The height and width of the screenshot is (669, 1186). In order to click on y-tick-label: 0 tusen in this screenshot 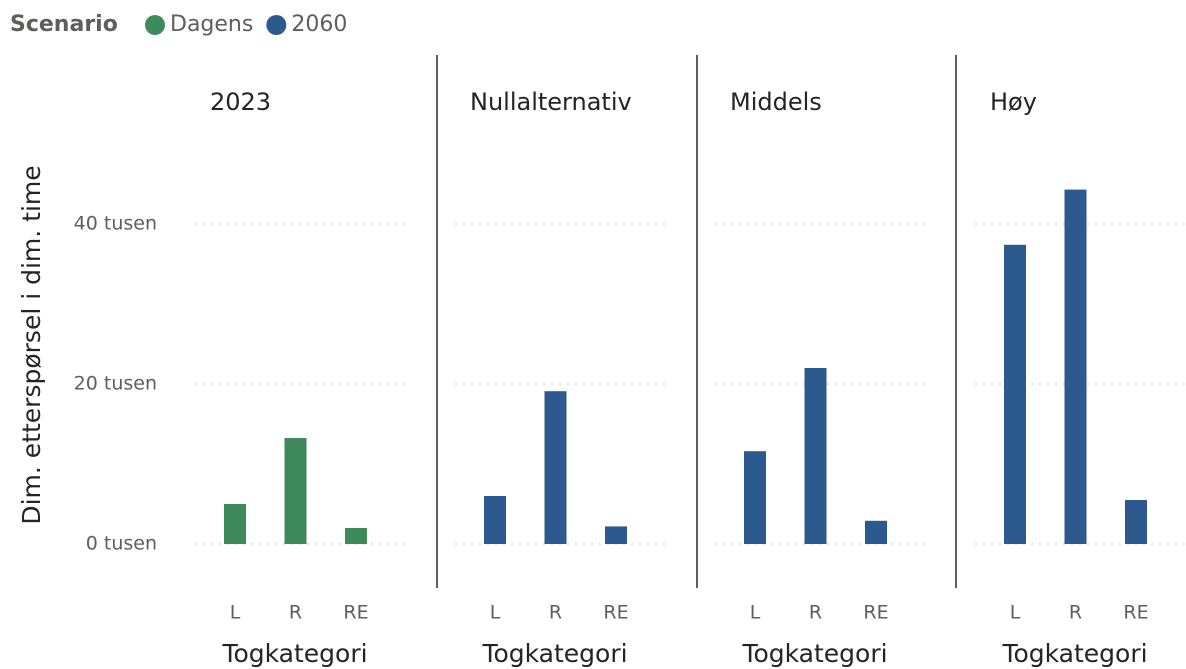, I will do `click(121, 544)`.